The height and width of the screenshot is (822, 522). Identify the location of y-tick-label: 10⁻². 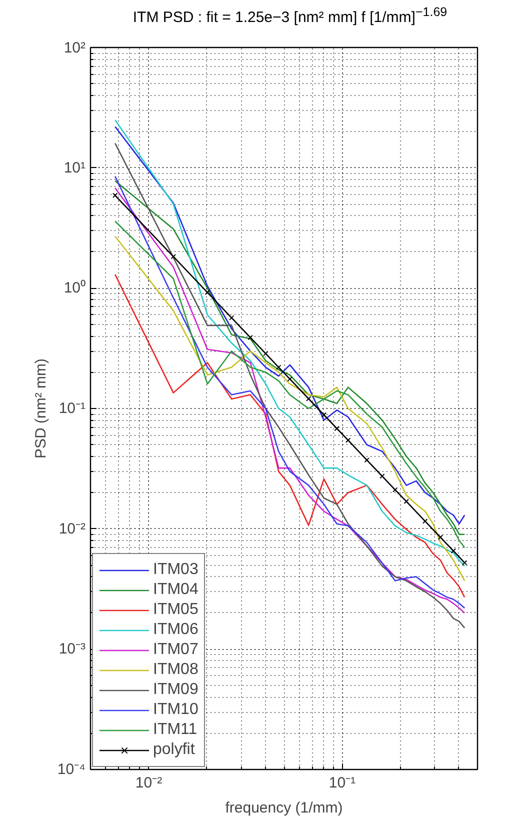
(72, 529).